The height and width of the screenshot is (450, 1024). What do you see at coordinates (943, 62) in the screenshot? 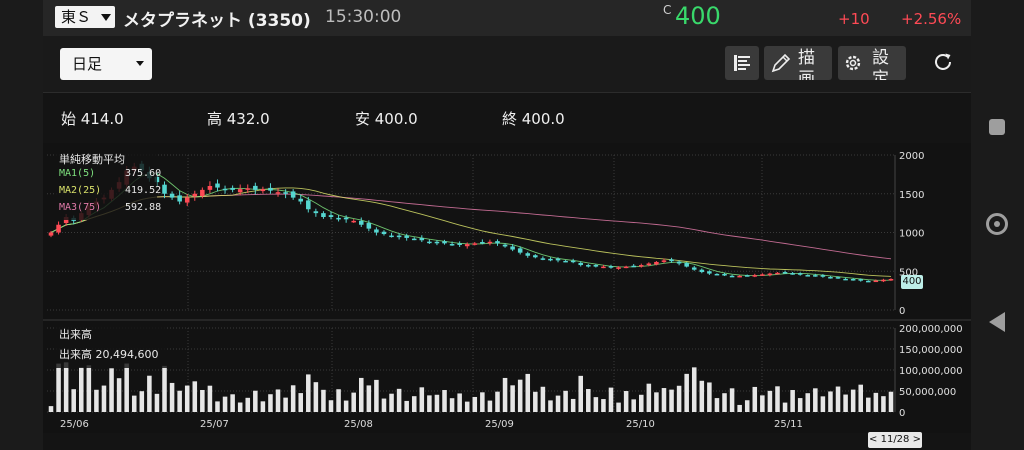
I see `refresh-icon` at bounding box center [943, 62].